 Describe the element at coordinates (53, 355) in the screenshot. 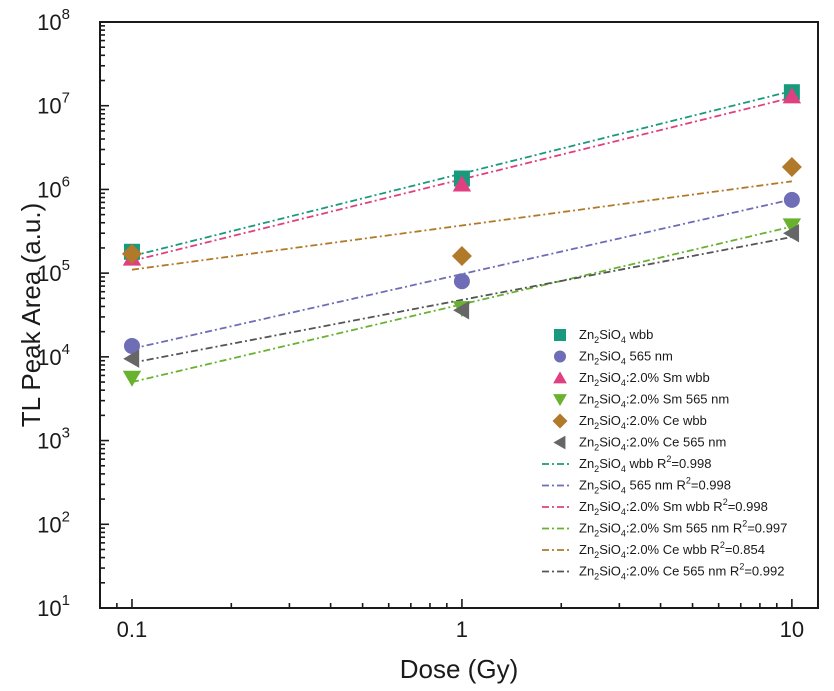

I see `y-tick-label: 10⁴` at that location.